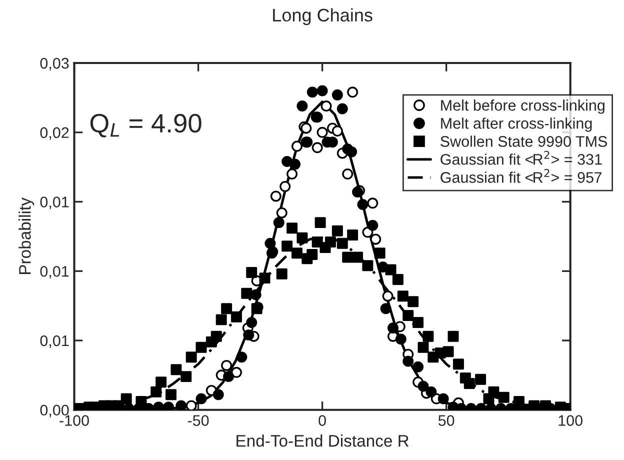 Image resolution: width=624 pixels, height=460 pixels. Describe the element at coordinates (74, 420) in the screenshot. I see `x-tick-label: -100` at that location.